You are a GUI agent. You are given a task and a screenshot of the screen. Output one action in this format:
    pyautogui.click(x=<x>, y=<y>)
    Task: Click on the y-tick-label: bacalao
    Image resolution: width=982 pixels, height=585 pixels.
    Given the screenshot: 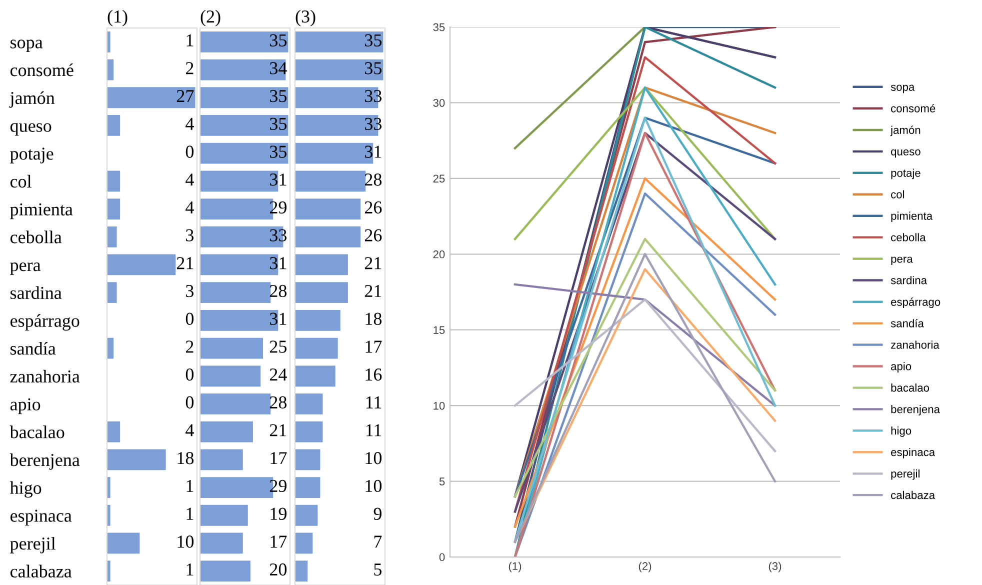 What is the action you would take?
    pyautogui.click(x=37, y=432)
    